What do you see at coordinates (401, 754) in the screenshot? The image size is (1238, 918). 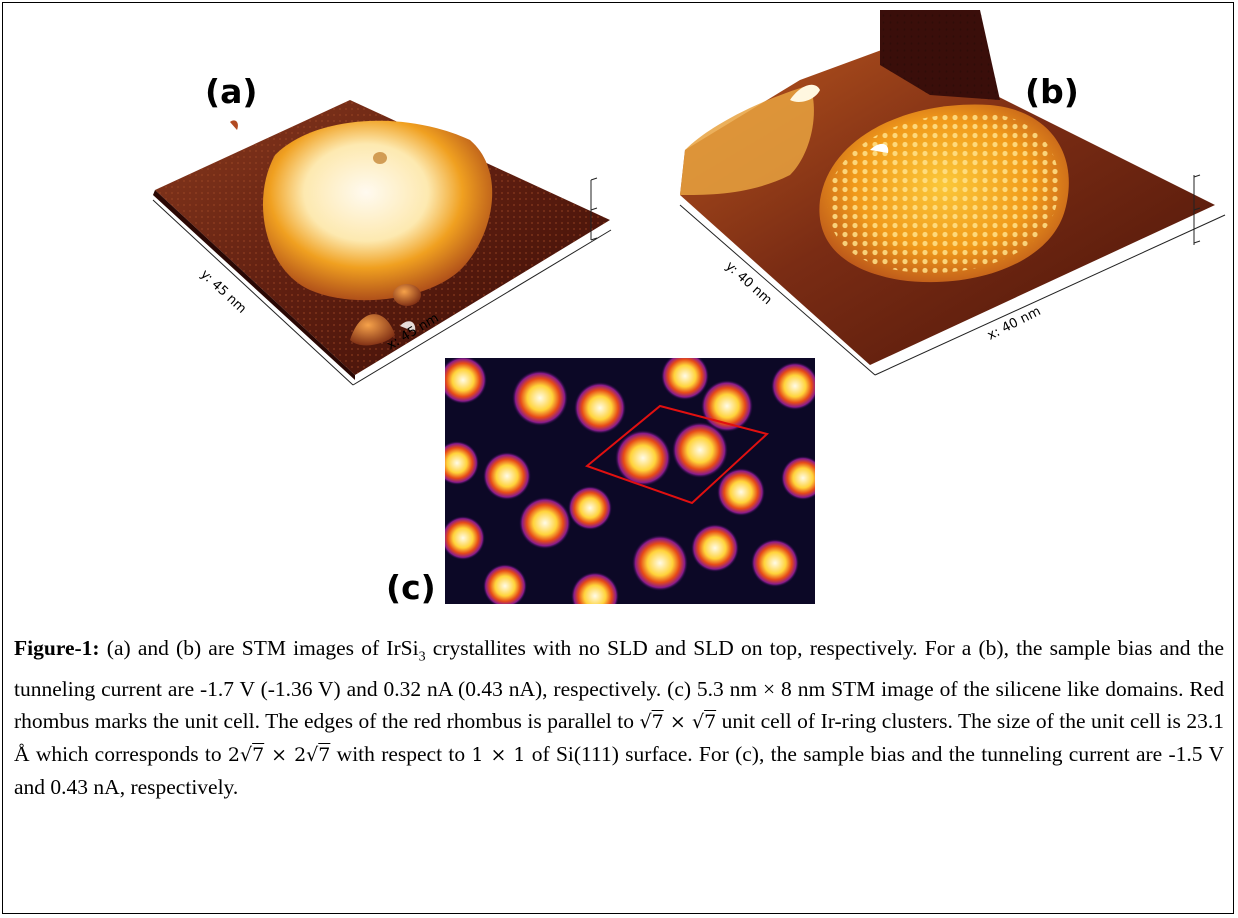 I see `caption-text-4: with respect to` at bounding box center [401, 754].